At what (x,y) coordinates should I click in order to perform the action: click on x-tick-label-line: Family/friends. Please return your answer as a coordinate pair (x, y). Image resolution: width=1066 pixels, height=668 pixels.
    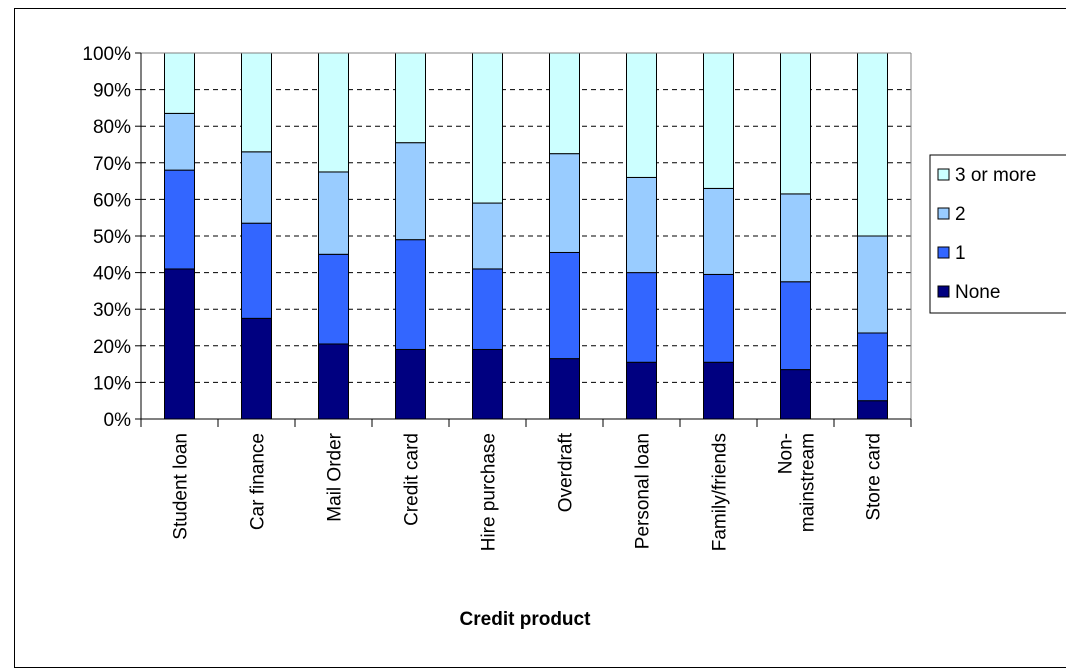
    Looking at the image, I should click on (720, 492).